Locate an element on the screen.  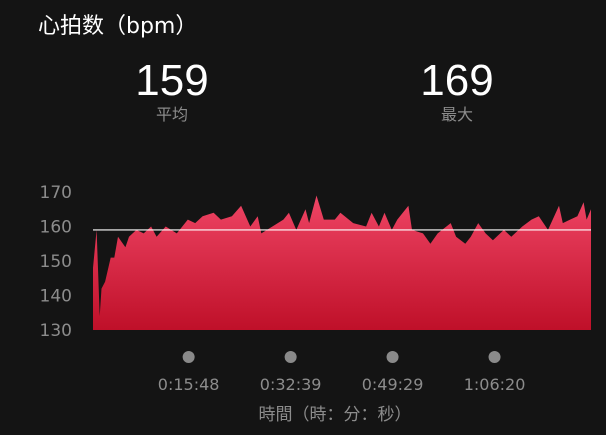
average-label: 平均 is located at coordinates (171, 114).